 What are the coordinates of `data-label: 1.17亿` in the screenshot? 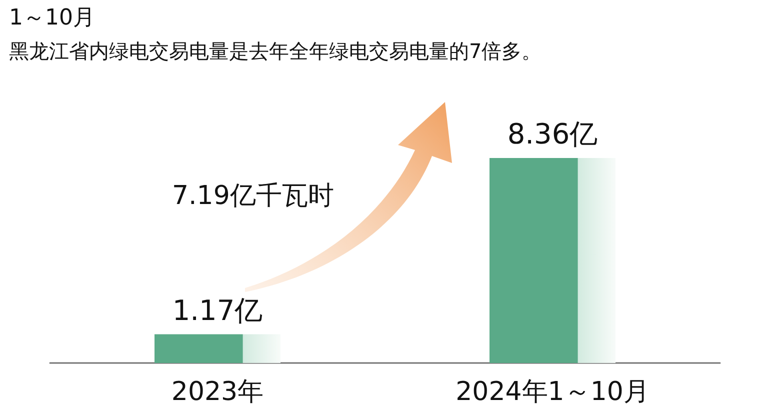 It's located at (217, 310).